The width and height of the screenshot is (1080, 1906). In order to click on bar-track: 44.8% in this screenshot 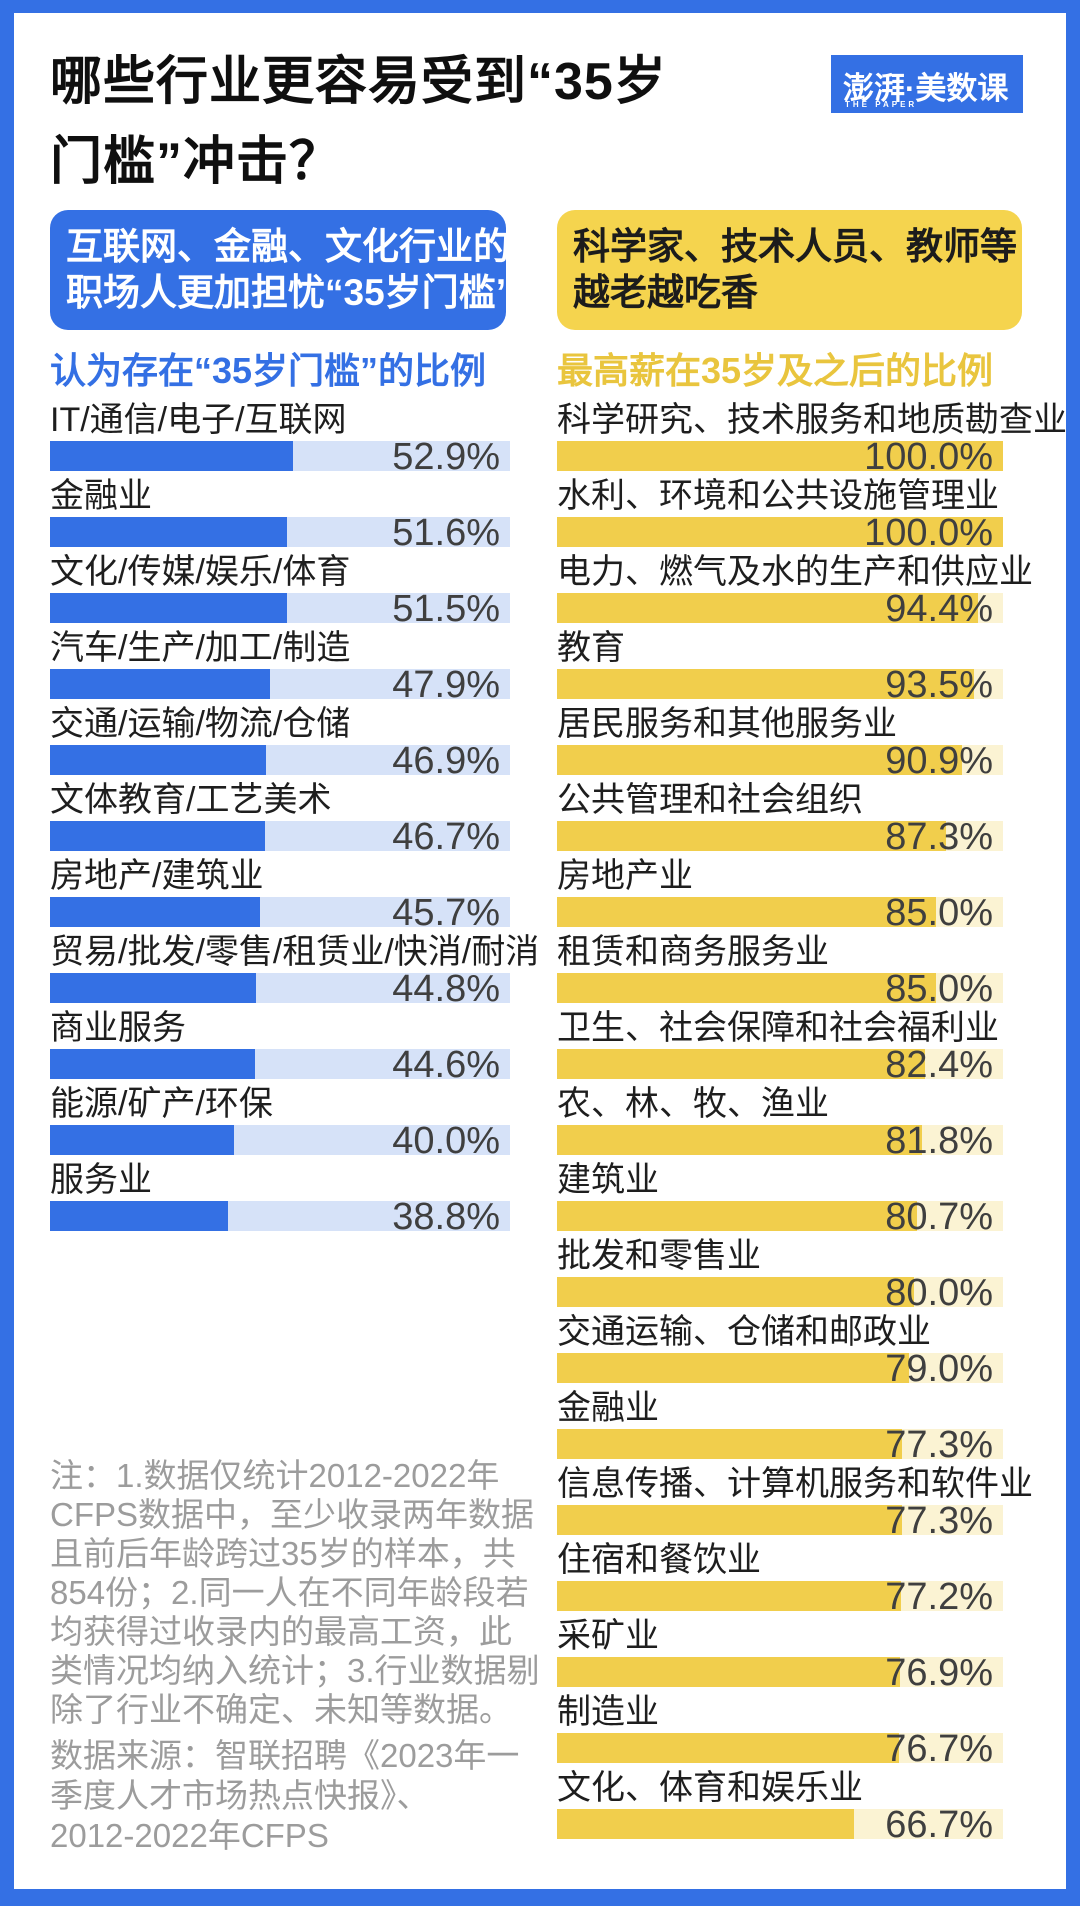, I will do `click(280, 989)`.